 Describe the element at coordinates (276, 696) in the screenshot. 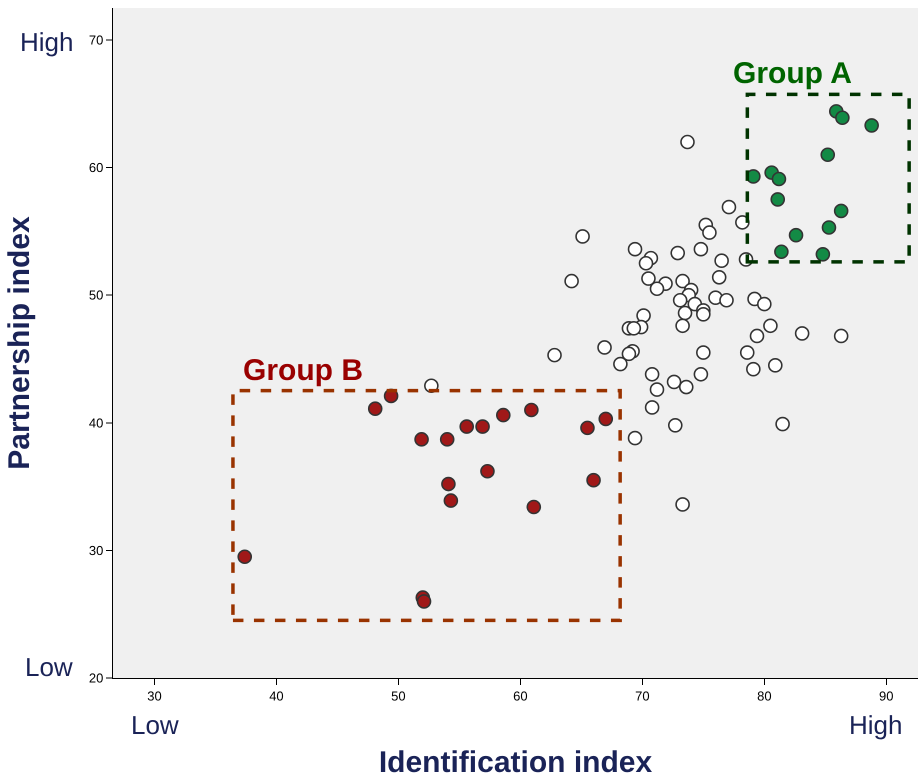

I see `x-tick-label: 40` at that location.